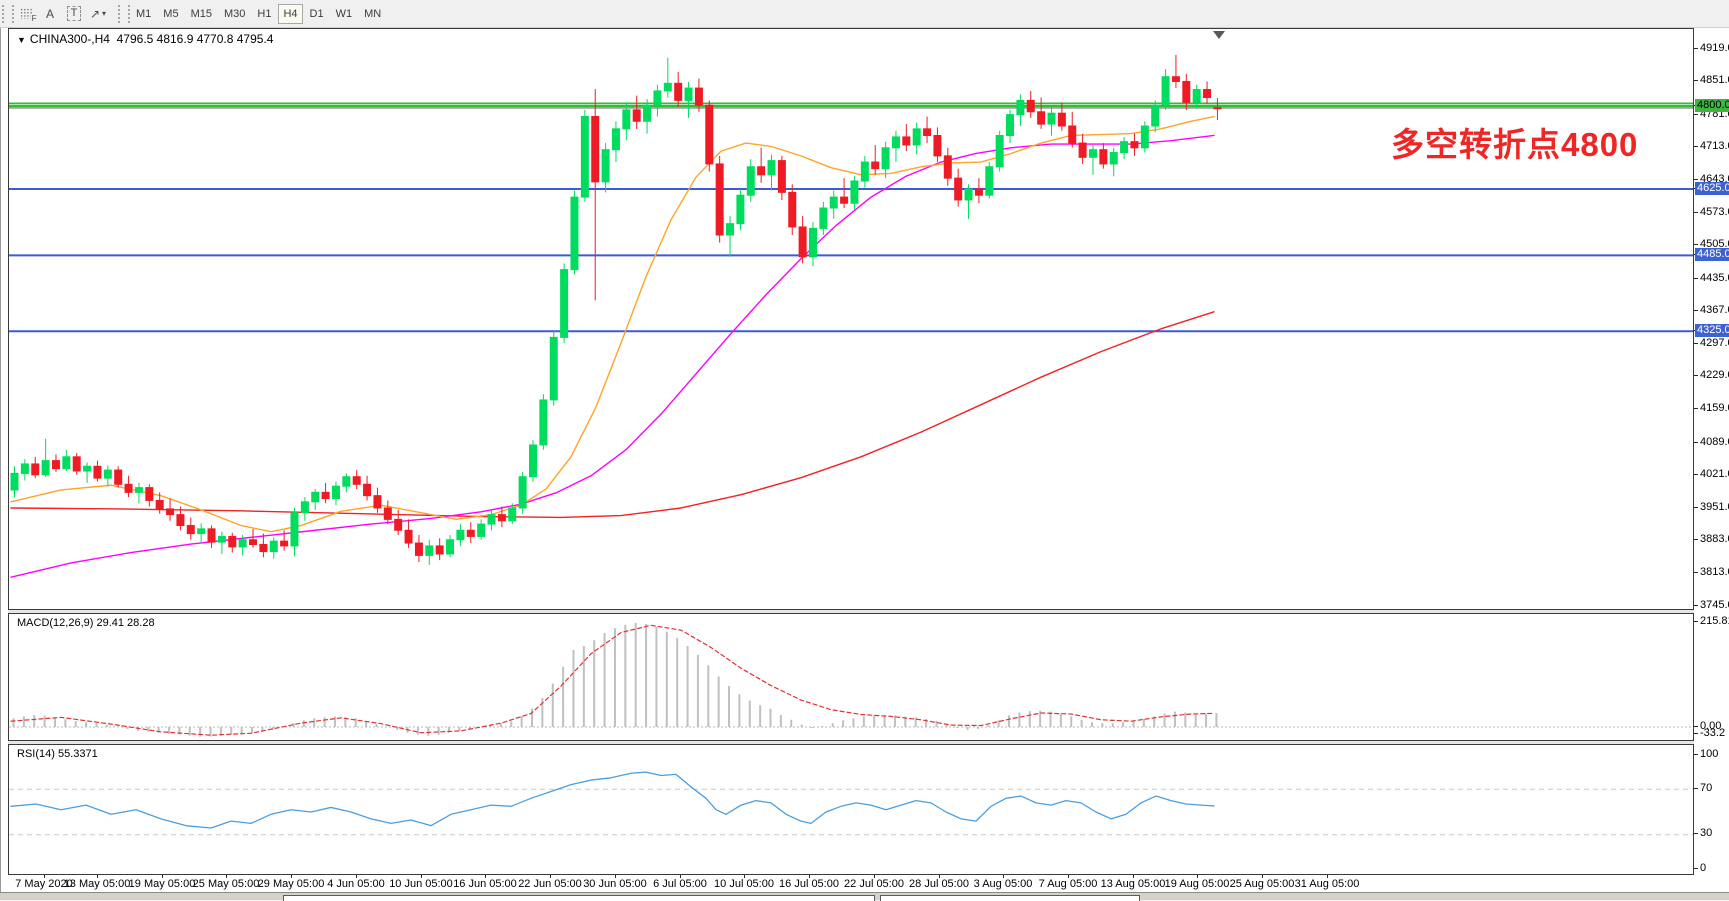 This screenshot has width=1729, height=901. I want to click on macd-value-axis: 215.81 0.00-33.2, so click(1711, 677).